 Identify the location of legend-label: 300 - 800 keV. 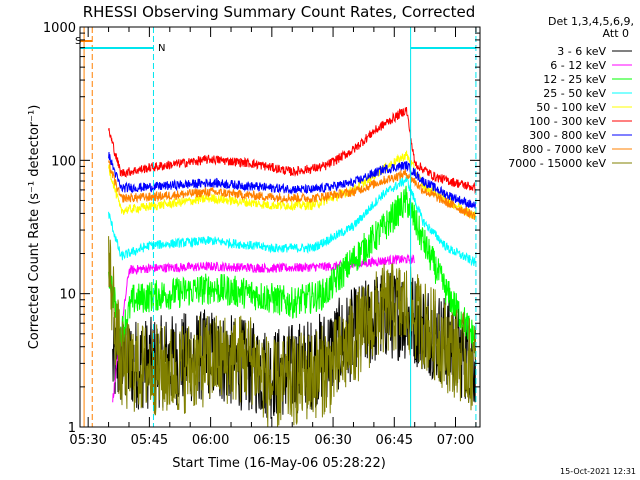
(567, 135).